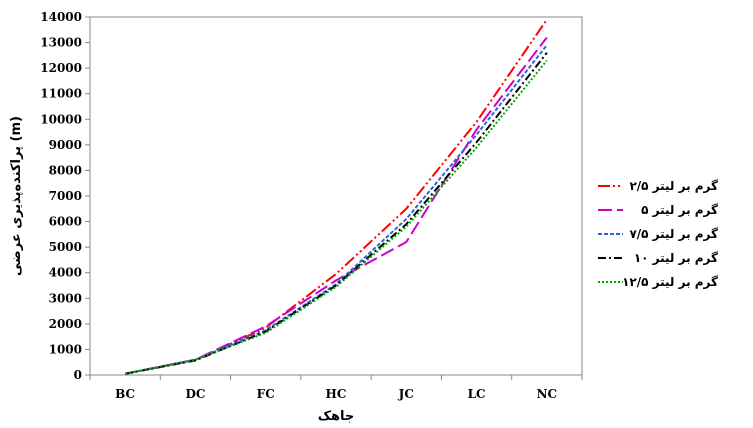  I want to click on y-tick-label: 8000, so click(65, 170).